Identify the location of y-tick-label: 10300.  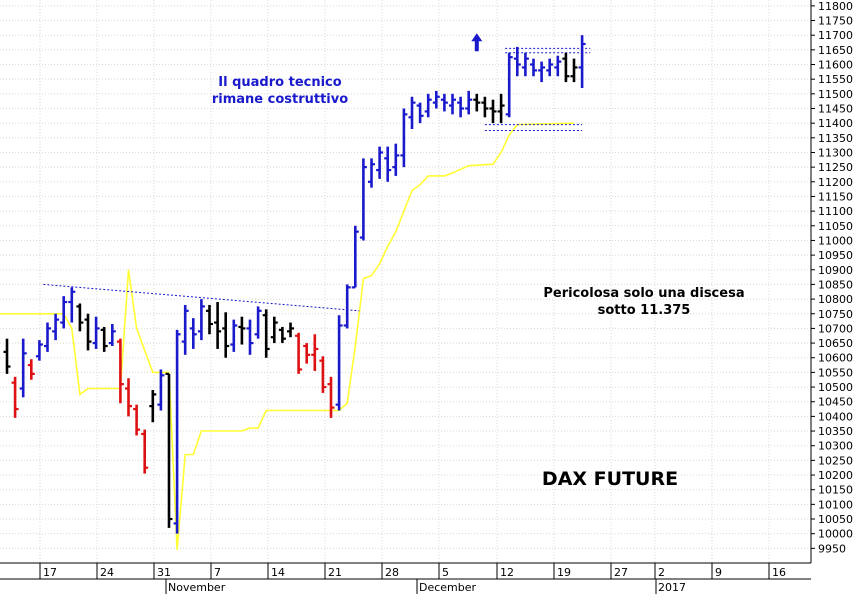
(835, 446).